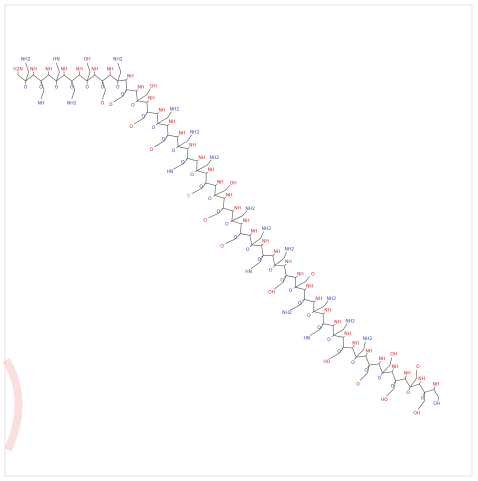 This screenshot has height=481, width=478. I want to click on atom-label: OH, so click(436, 404).